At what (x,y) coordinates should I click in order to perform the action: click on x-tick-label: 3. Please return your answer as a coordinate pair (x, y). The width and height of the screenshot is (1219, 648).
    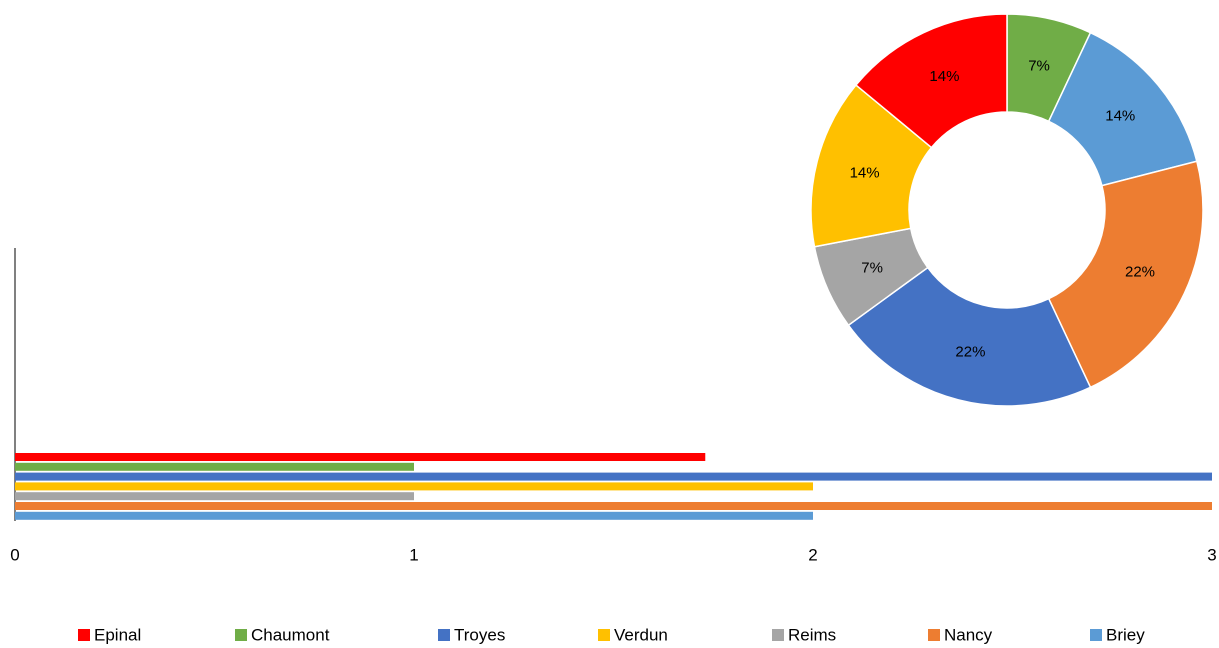
    Looking at the image, I should click on (1211, 554).